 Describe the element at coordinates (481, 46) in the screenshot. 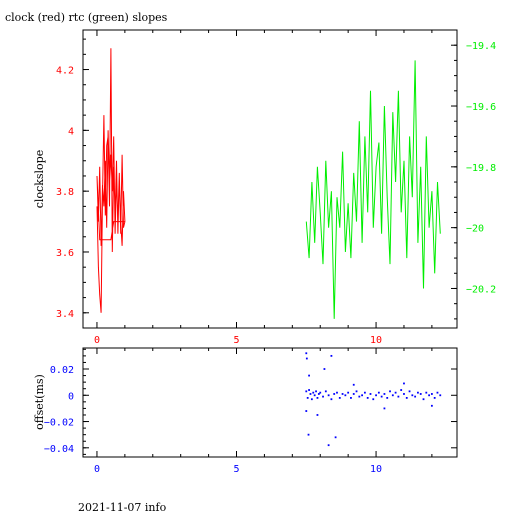

I see `y2-tick-label: −19.4` at that location.